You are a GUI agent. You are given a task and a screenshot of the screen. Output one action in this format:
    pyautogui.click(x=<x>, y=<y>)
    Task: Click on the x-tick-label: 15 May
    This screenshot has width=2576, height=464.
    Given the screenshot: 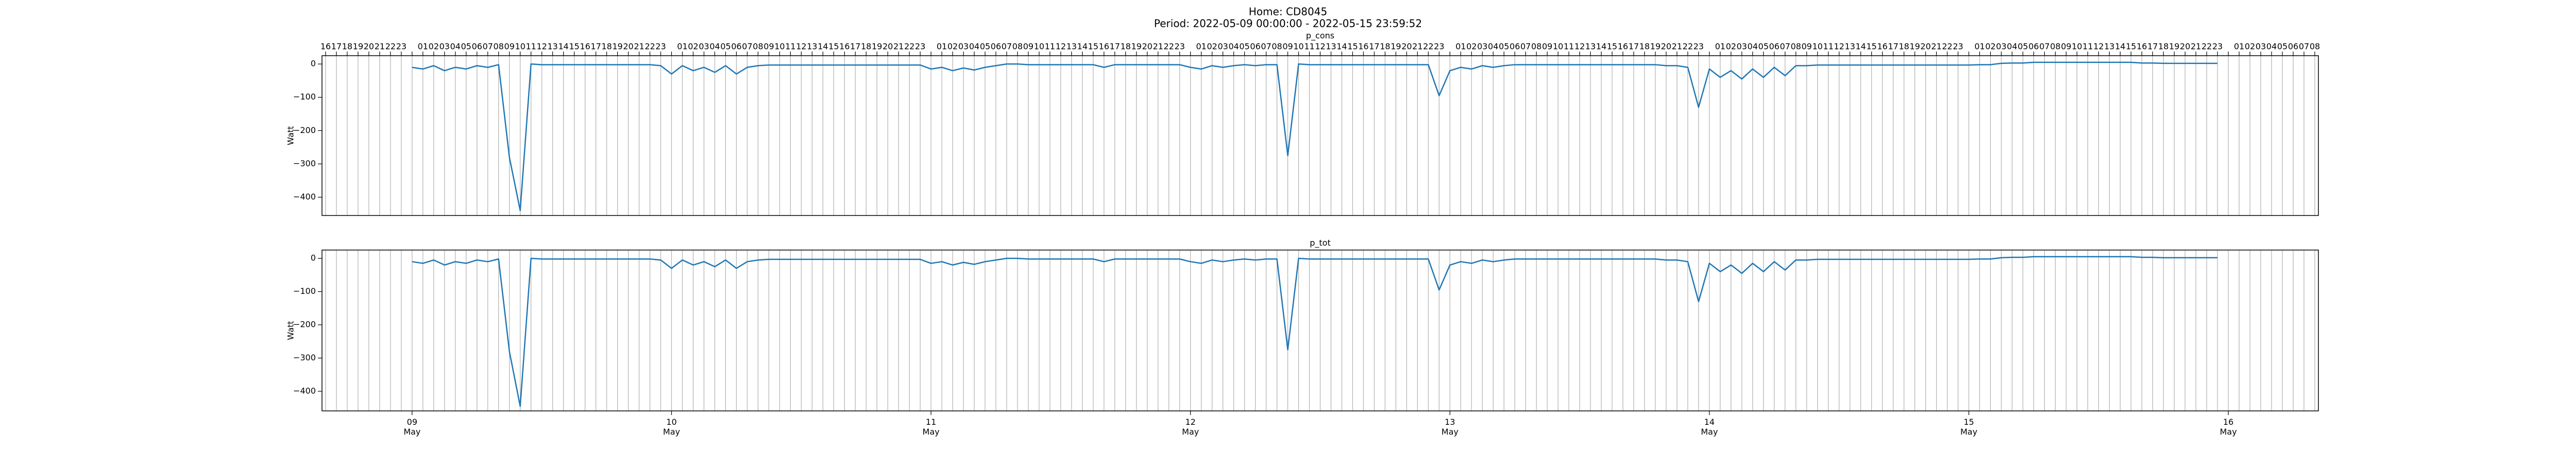 What is the action you would take?
    pyautogui.click(x=1968, y=427)
    